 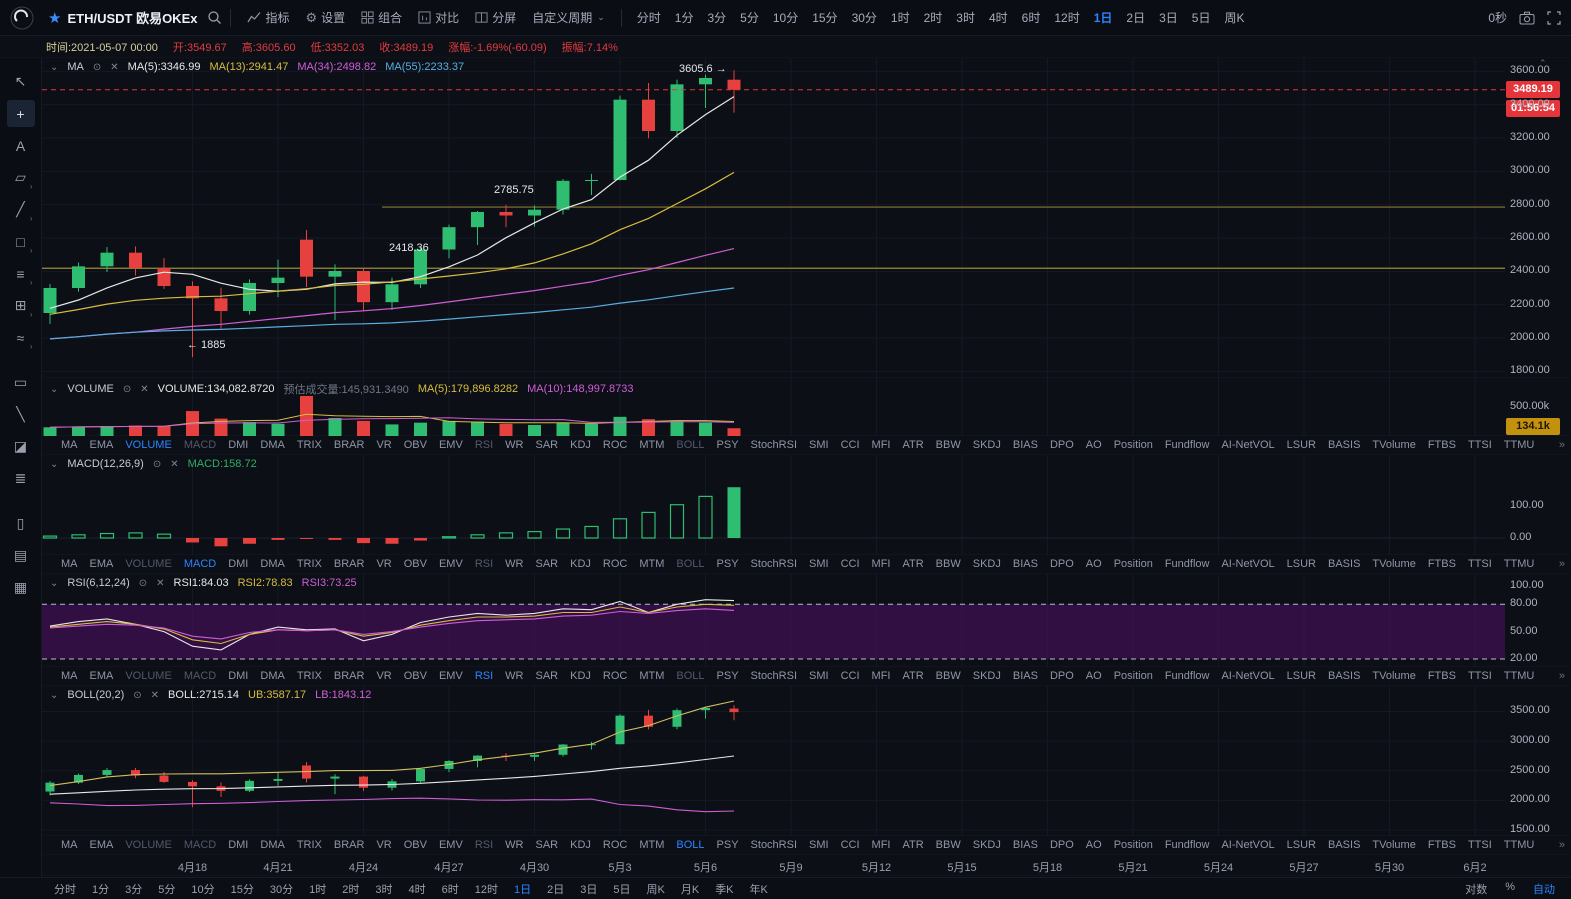 I want to click on axis-collapse-icon: ⌃, so click(x=1543, y=63).